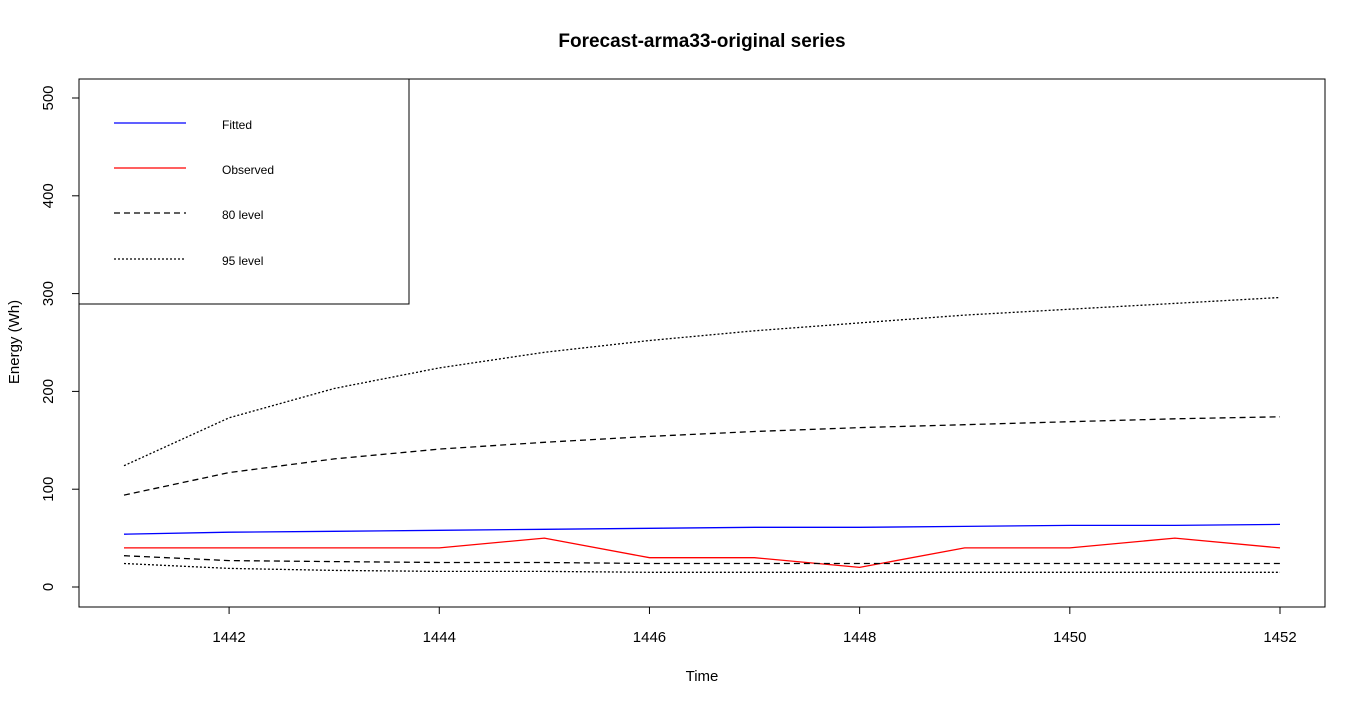  I want to click on 95-level-lower-line, so click(701, 567).